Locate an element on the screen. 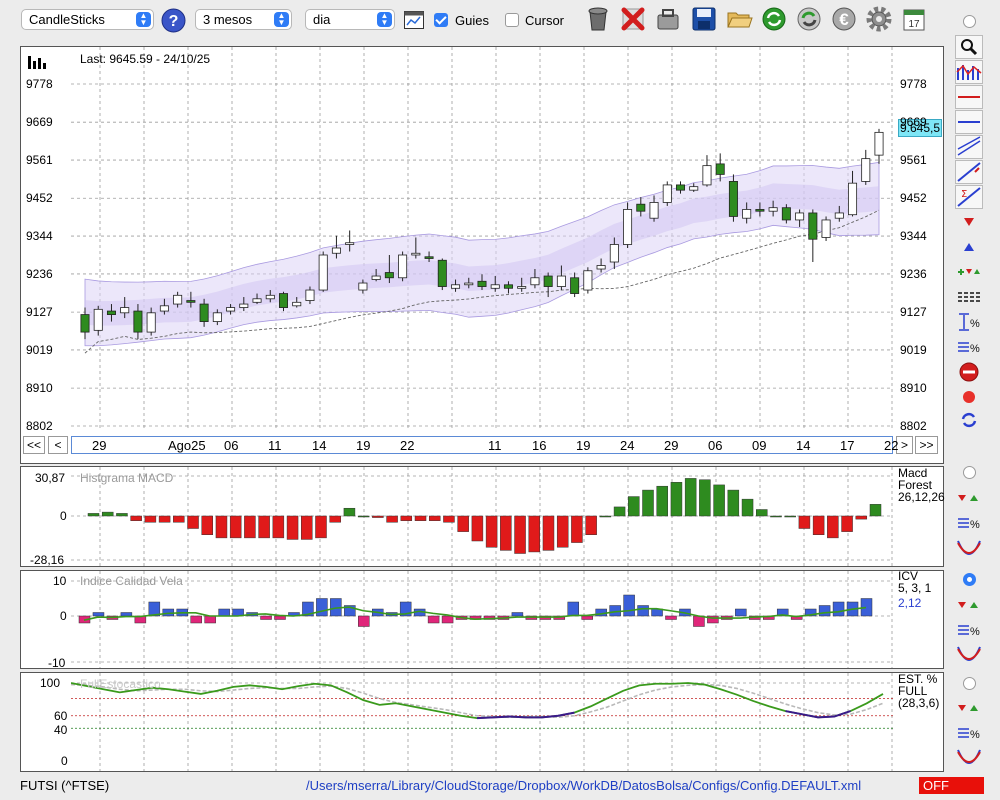 The image size is (1000, 800). cursor-checkbox is located at coordinates (512, 20).